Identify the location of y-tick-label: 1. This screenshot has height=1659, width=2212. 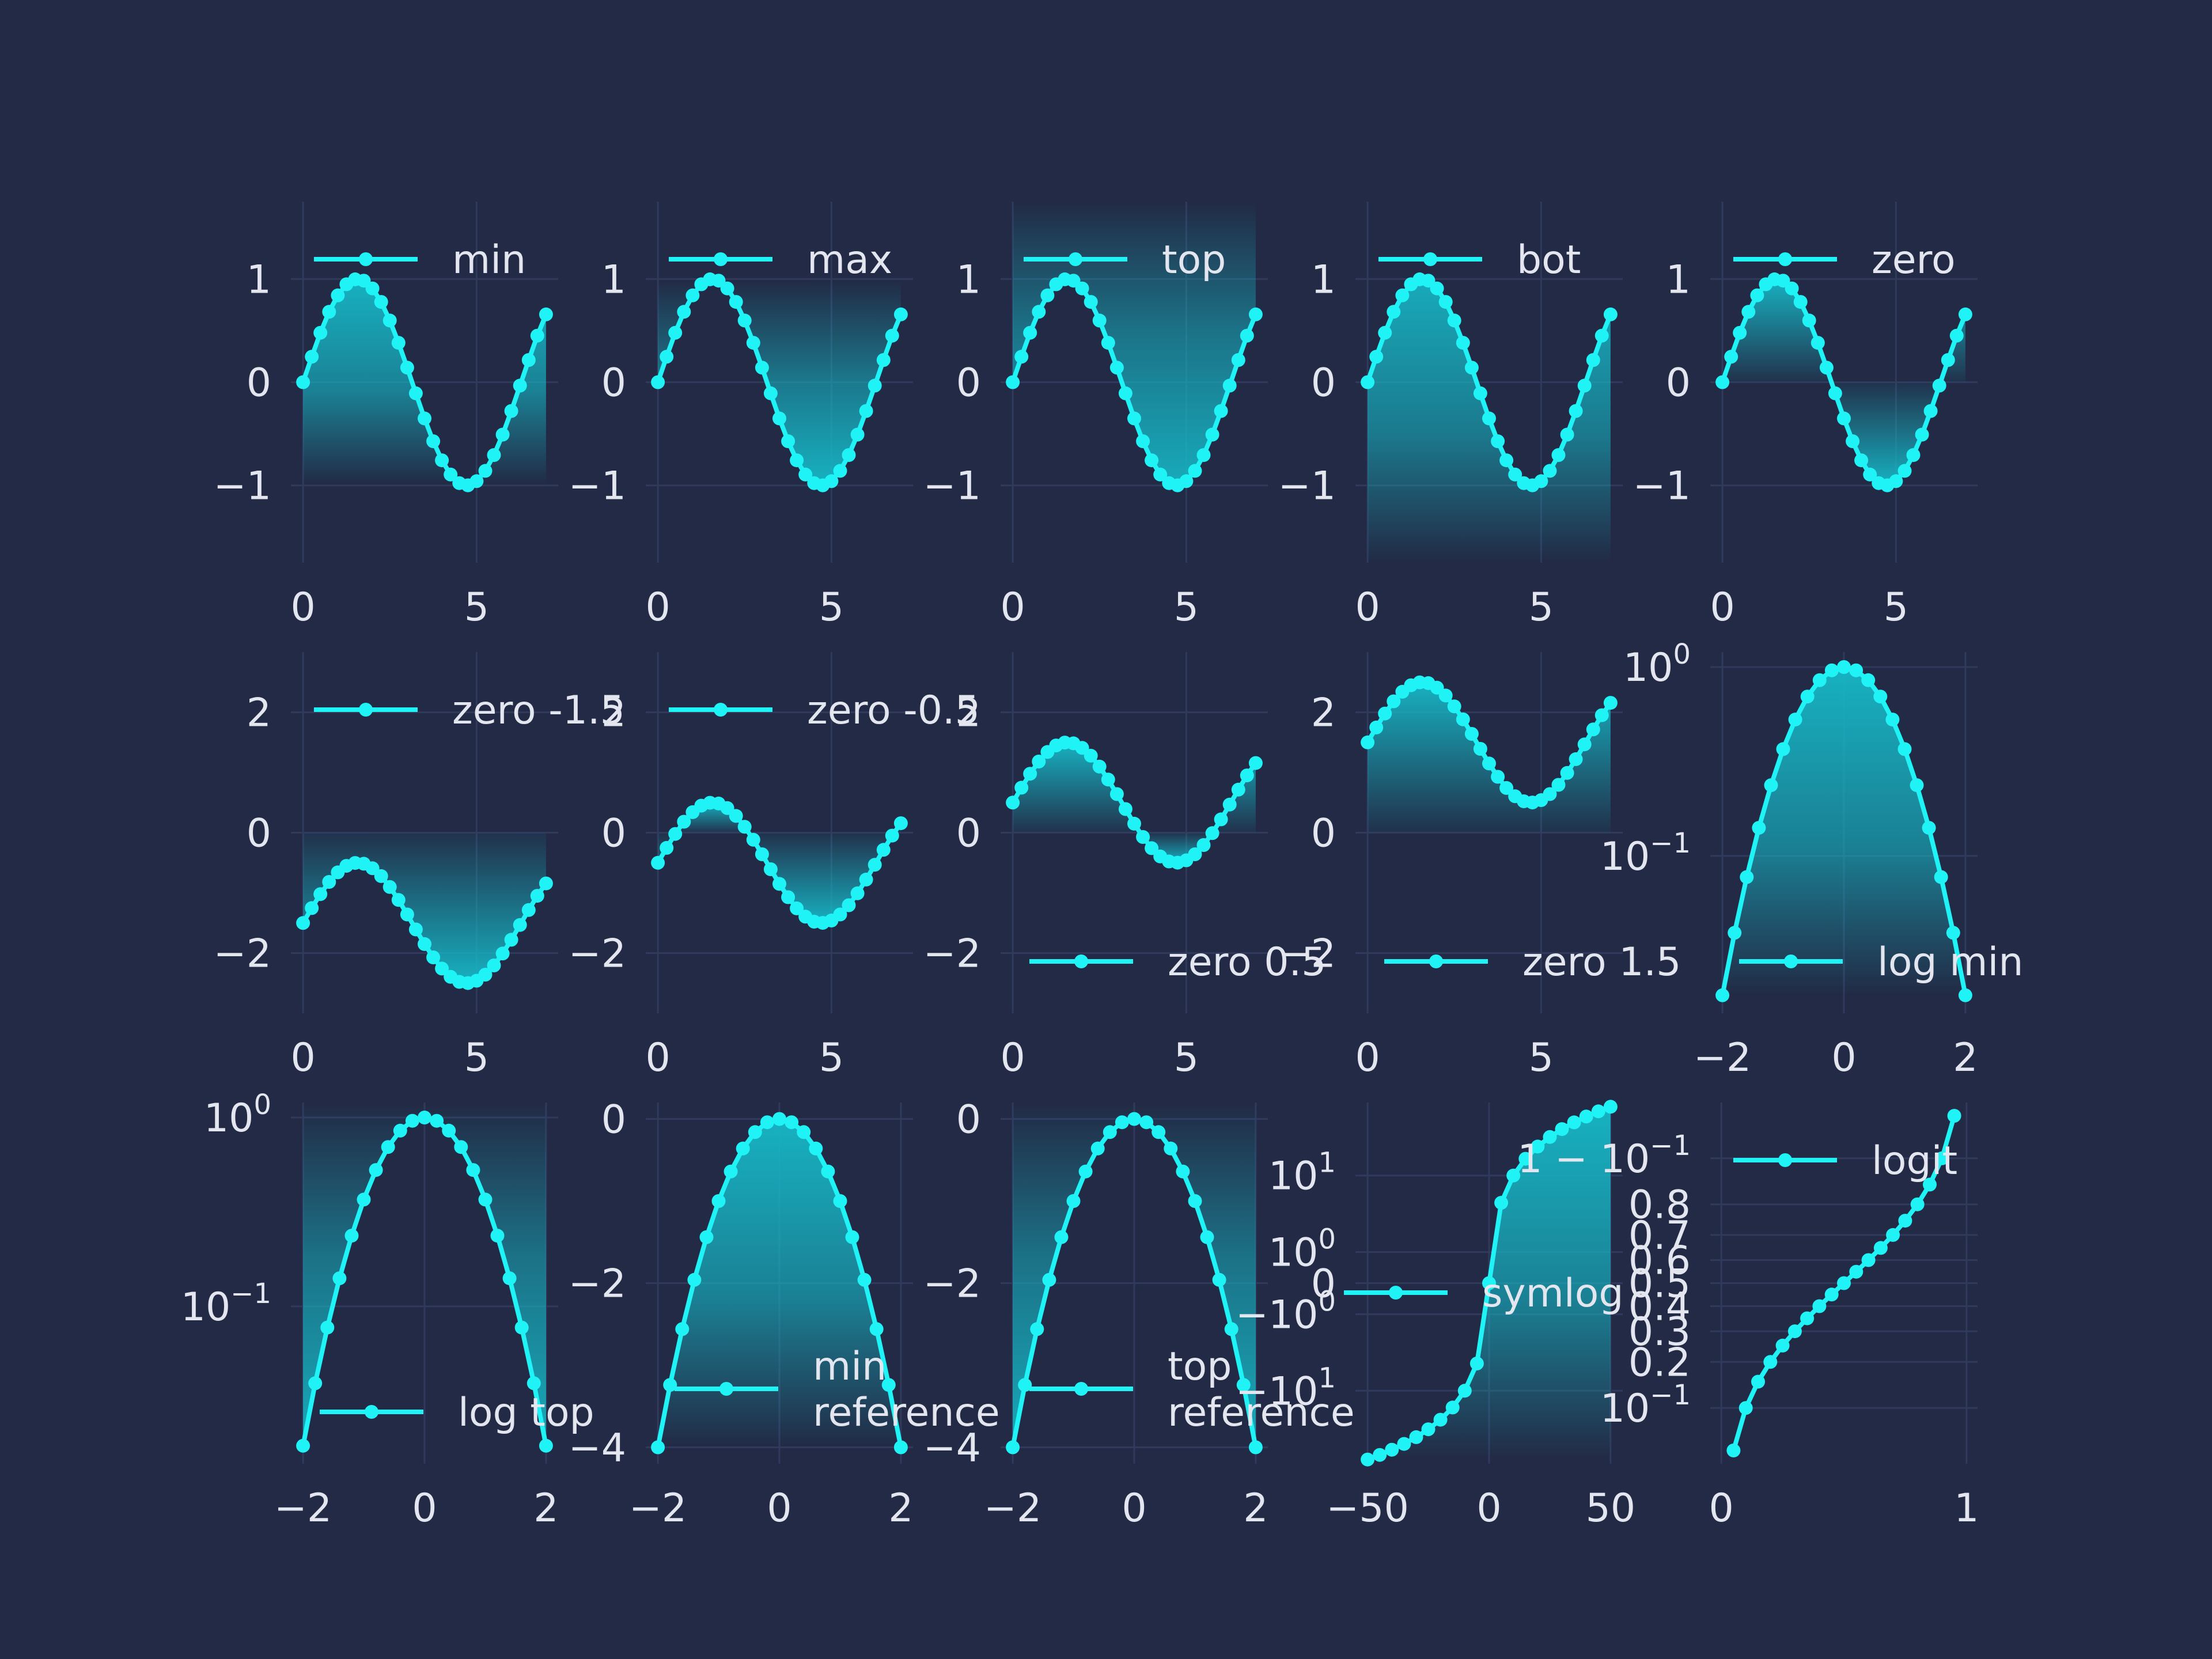
(1323, 279).